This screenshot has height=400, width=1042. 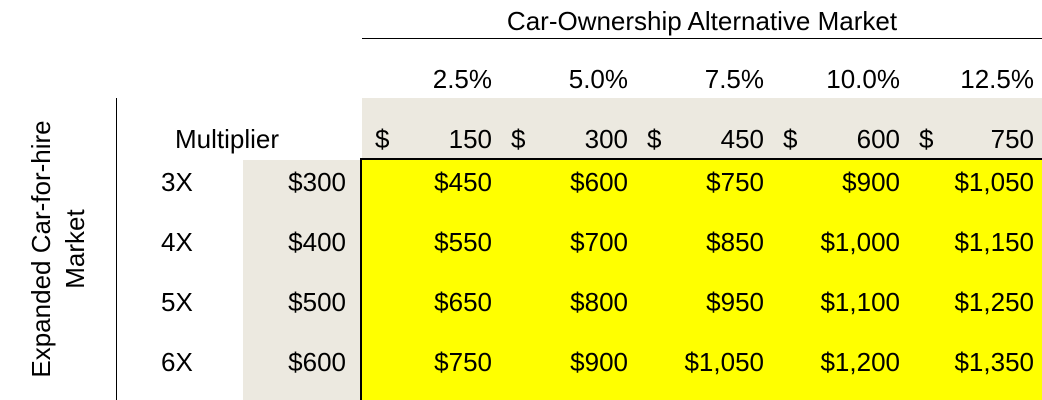 What do you see at coordinates (606, 139) in the screenshot?
I see `column-value-2: 300` at bounding box center [606, 139].